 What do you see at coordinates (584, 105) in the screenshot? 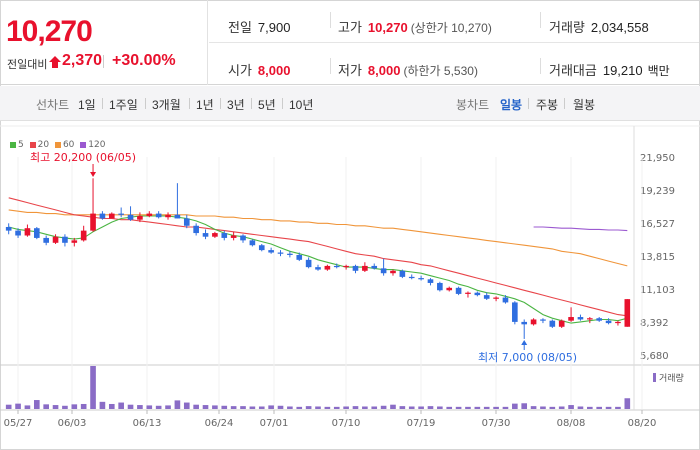
I see `candle-monthly: 월봉` at bounding box center [584, 105].